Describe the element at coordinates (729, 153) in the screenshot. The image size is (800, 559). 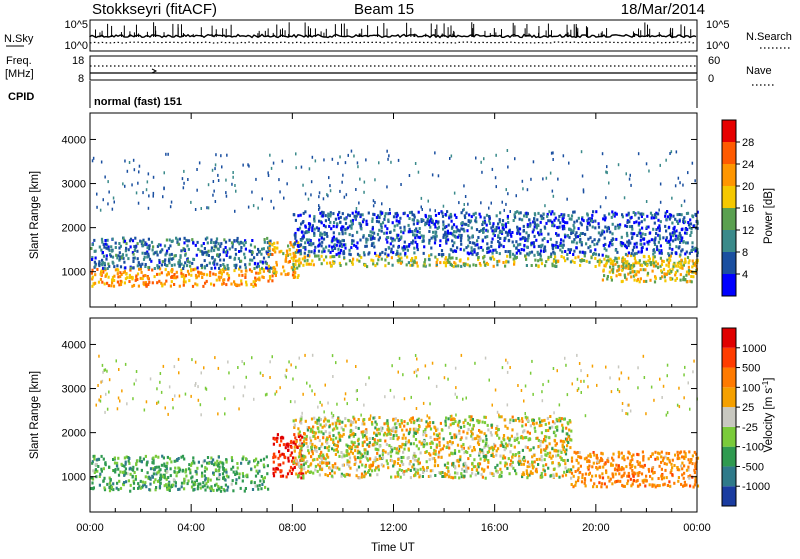
I see `colorbar-swatch` at that location.